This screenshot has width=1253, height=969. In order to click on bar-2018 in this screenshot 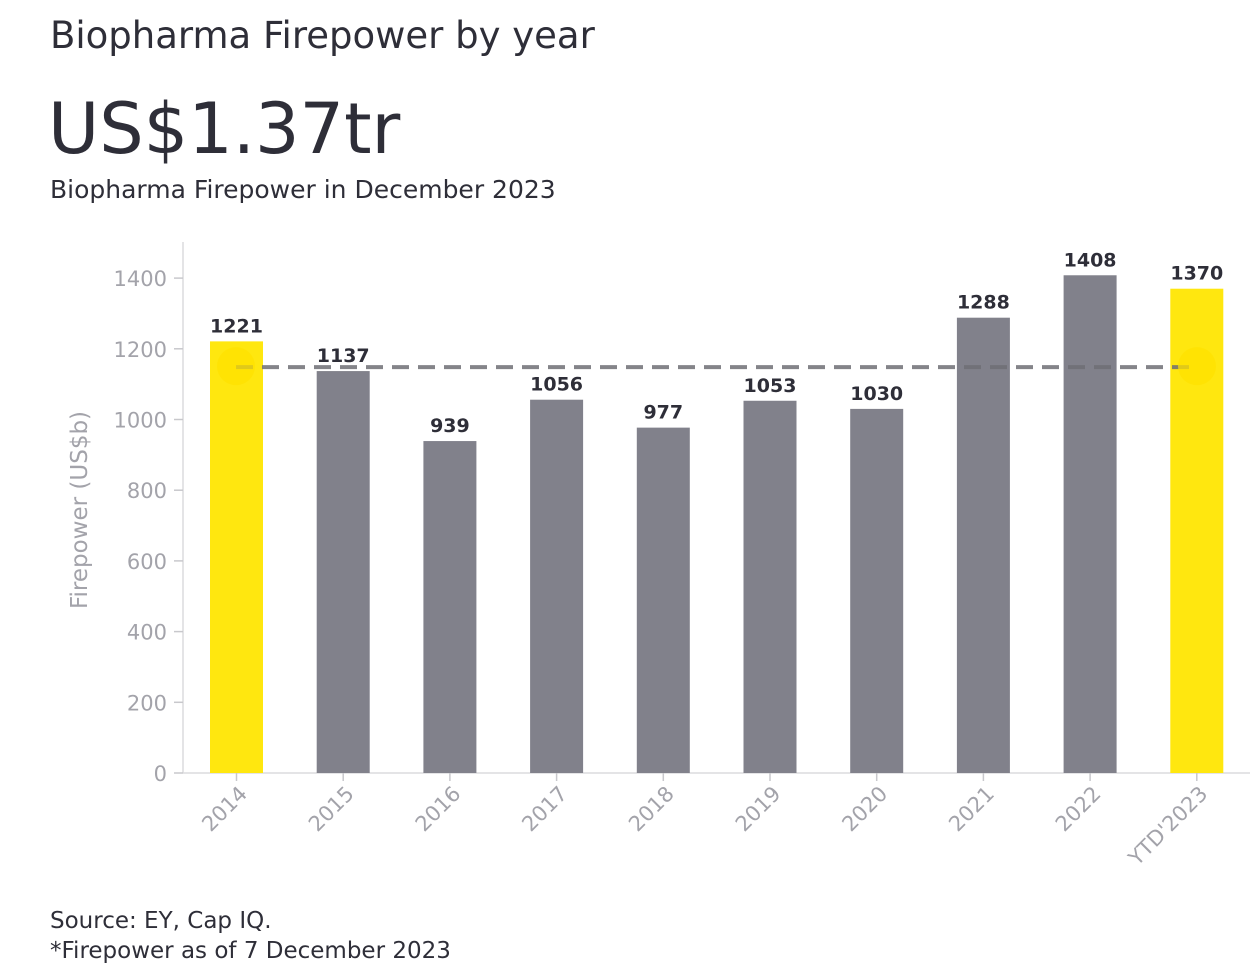, I will do `click(663, 600)`.